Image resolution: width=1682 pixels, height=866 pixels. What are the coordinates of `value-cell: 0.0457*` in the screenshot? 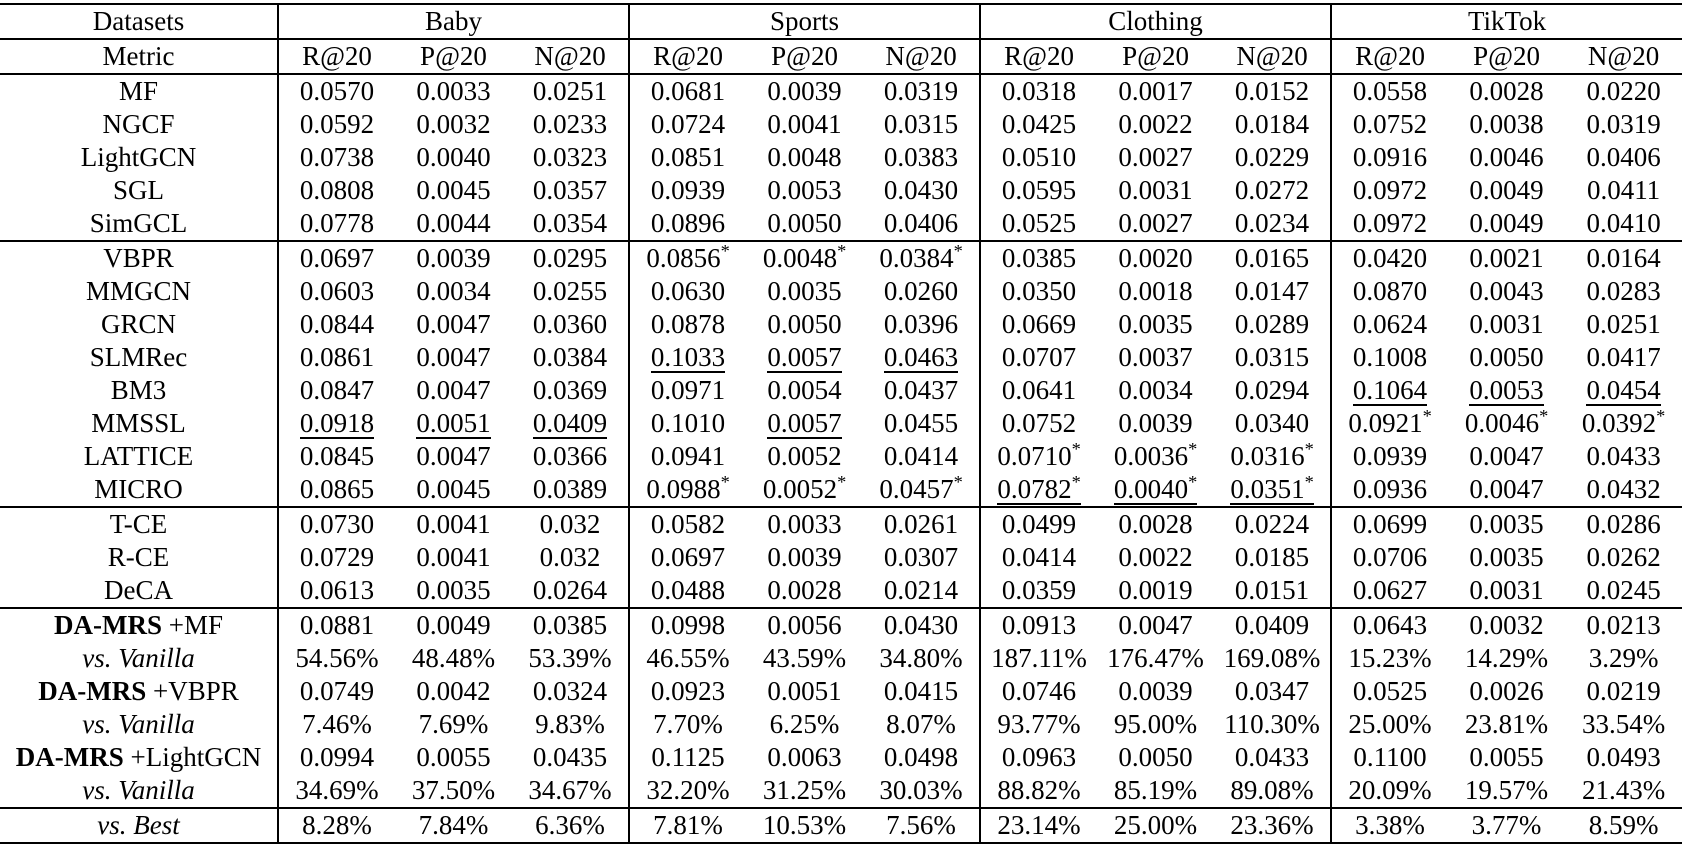 It's located at (922, 490).